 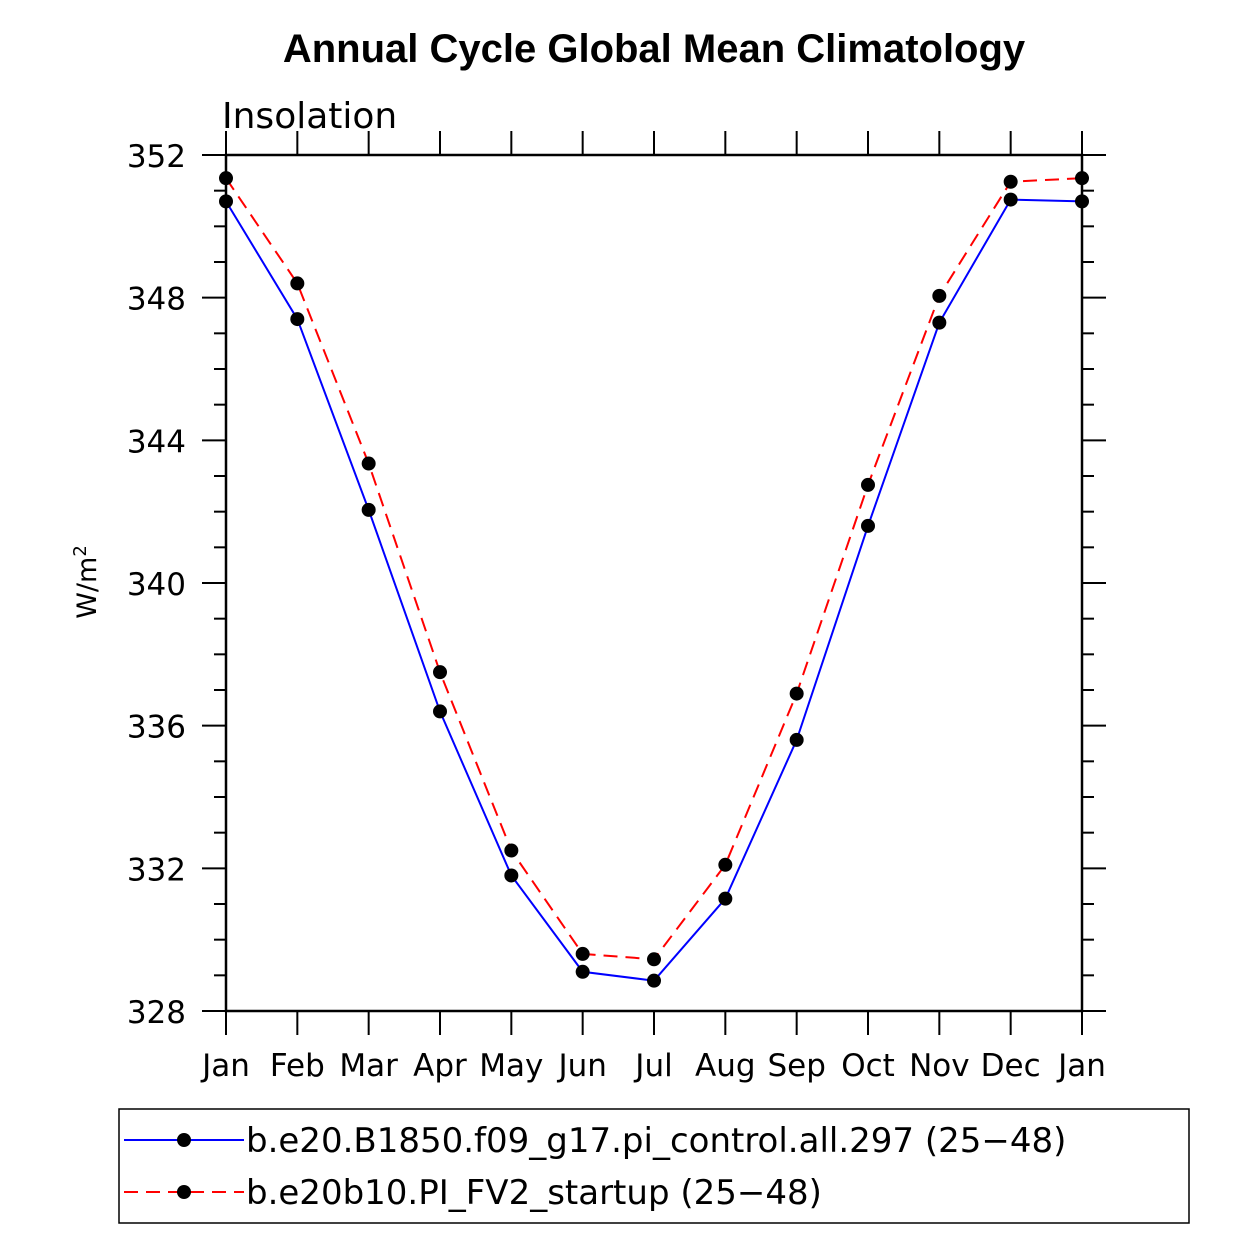 I want to click on chart-subtitle: Insolation, so click(x=309, y=116).